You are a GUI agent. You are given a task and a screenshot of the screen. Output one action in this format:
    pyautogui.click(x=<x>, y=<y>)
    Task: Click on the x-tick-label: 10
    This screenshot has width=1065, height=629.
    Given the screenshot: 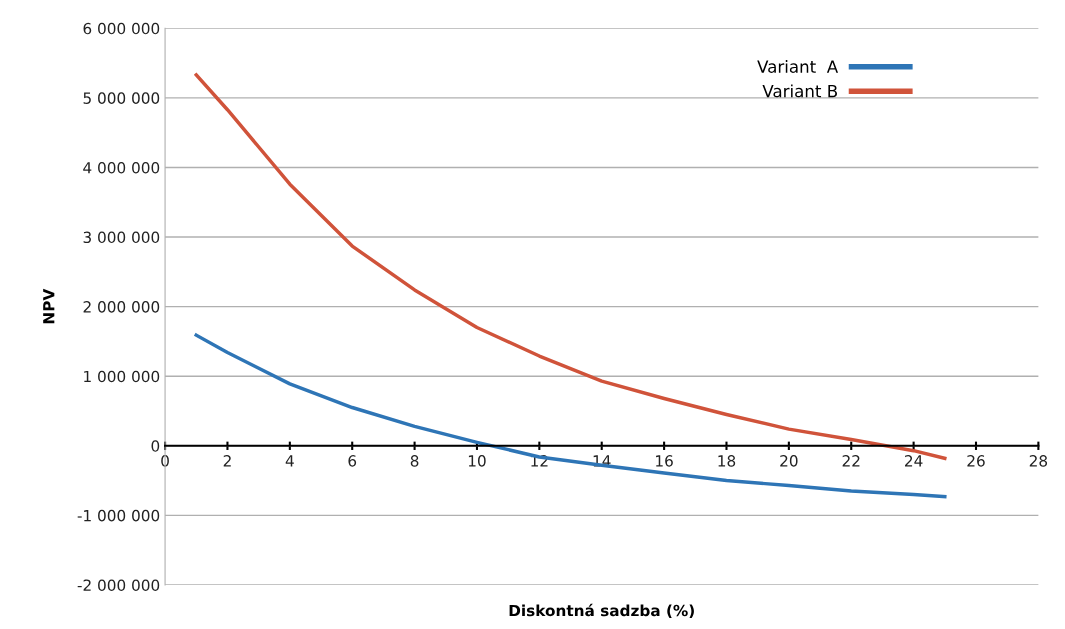 What is the action you would take?
    pyautogui.click(x=477, y=461)
    